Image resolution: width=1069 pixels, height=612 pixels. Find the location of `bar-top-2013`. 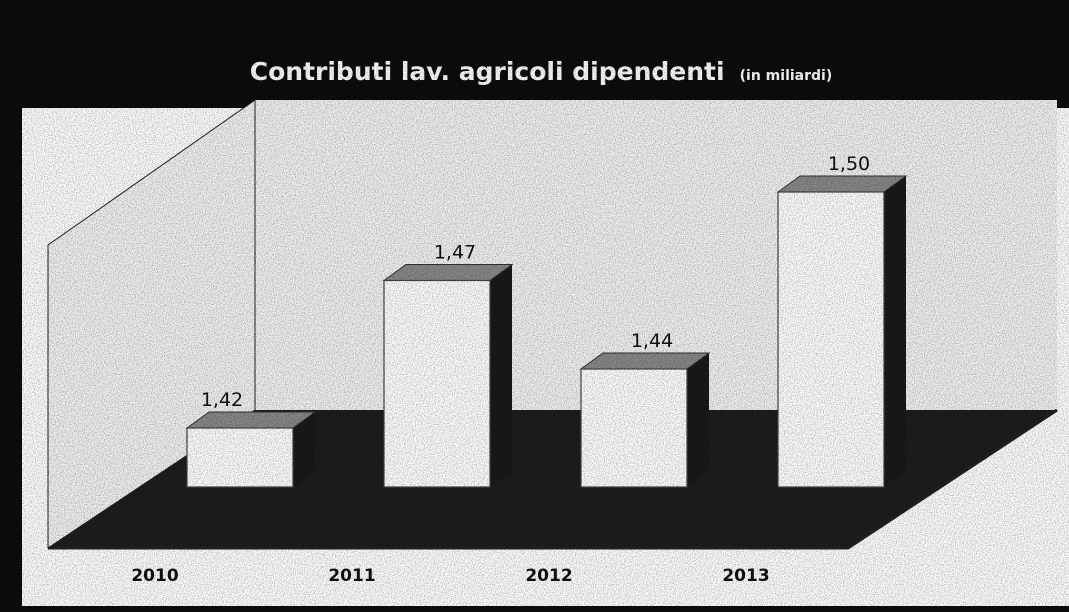

bar-top-2013 is located at coordinates (842, 184).